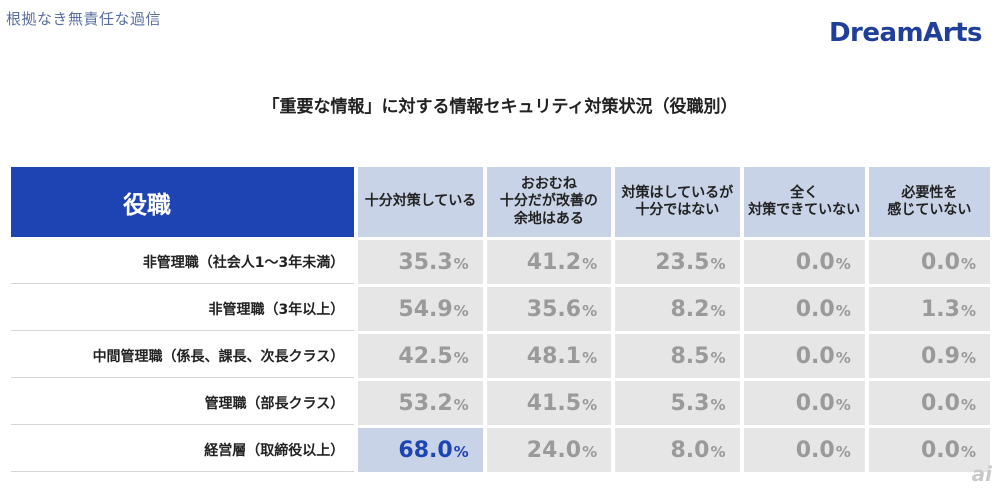  I want to click on value-cell: 42.5%, so click(420, 356).